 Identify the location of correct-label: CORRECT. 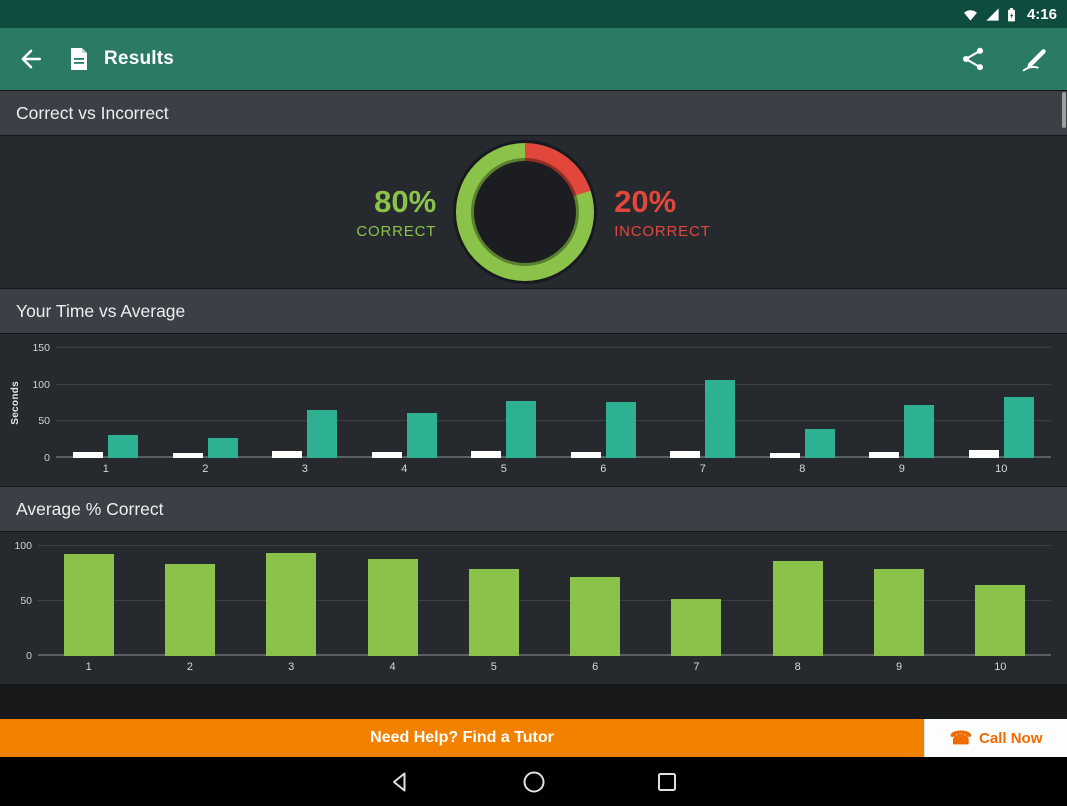
(396, 232).